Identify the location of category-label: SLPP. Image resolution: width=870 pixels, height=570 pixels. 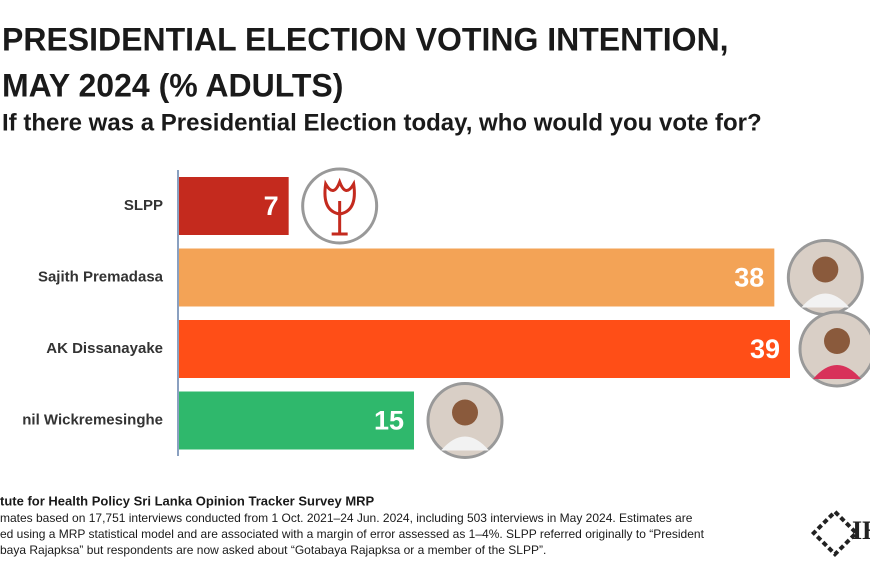
(143, 205).